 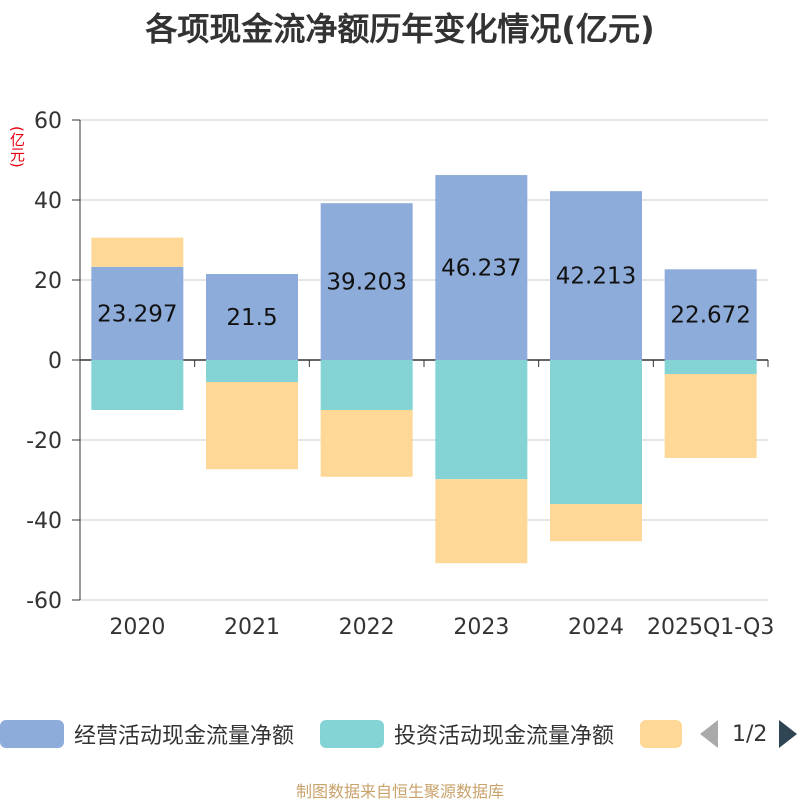 I want to click on legend-label-operating: 经营活动现金流量净额, so click(x=184, y=736).